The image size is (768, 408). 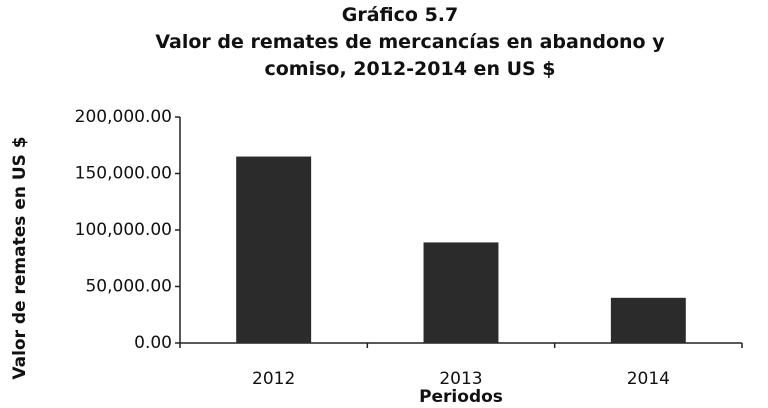 I want to click on x-tick-label: 2014, so click(x=648, y=379).